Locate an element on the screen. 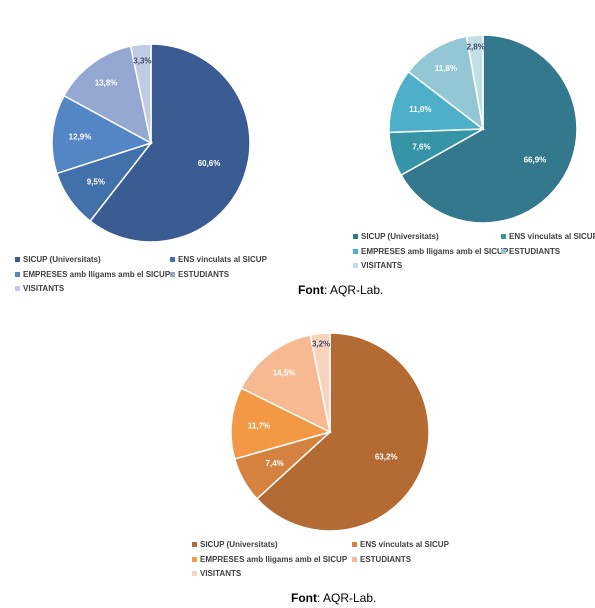 Image resolution: width=595 pixels, height=608 pixels. pie-data-label-3: 11,0% is located at coordinates (420, 109).